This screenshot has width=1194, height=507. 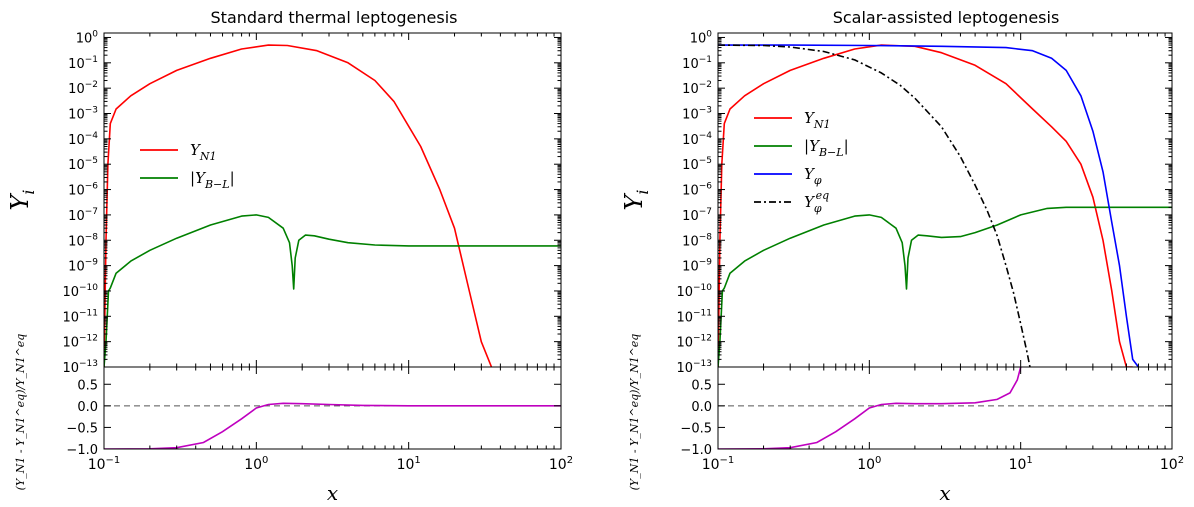 What do you see at coordinates (187, 166) in the screenshot?
I see `legend: YN1 |YB−L|` at bounding box center [187, 166].